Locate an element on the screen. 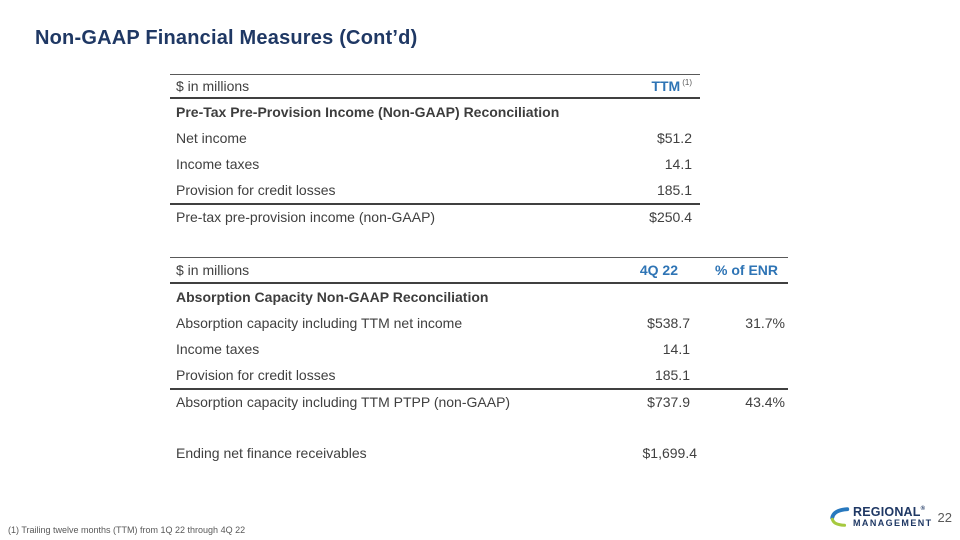 This screenshot has height=540, width=960. page-number: 22 is located at coordinates (944, 517).